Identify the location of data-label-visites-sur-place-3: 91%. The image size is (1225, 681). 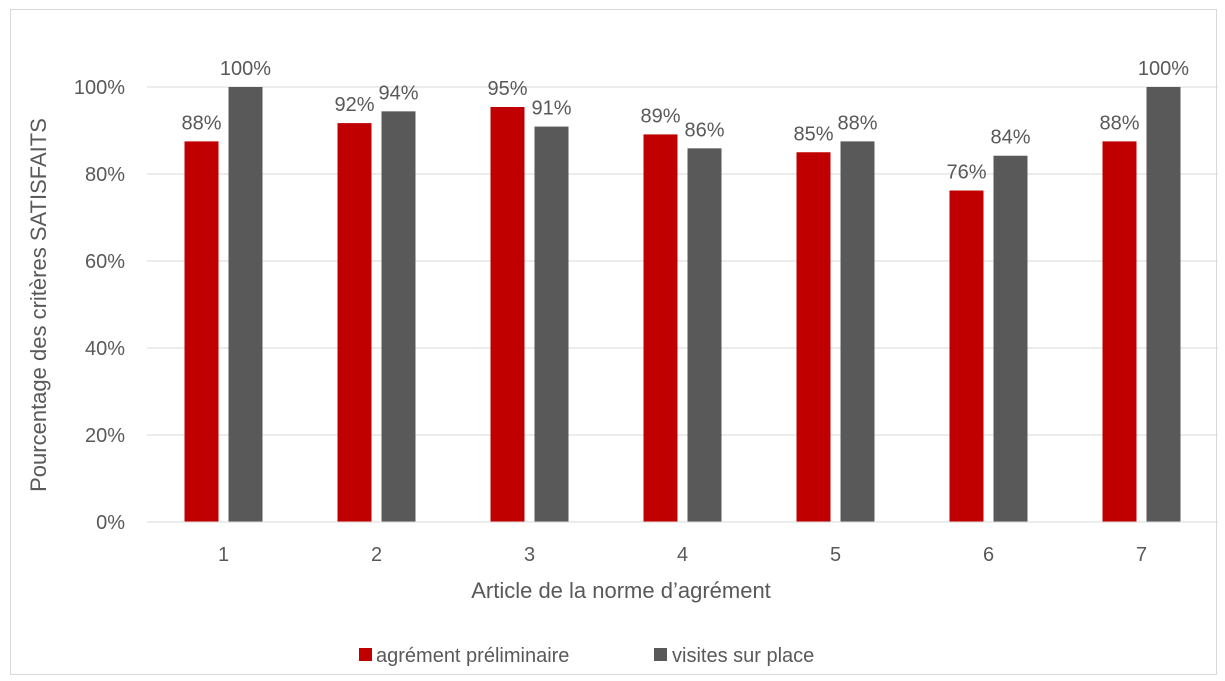
(551, 109).